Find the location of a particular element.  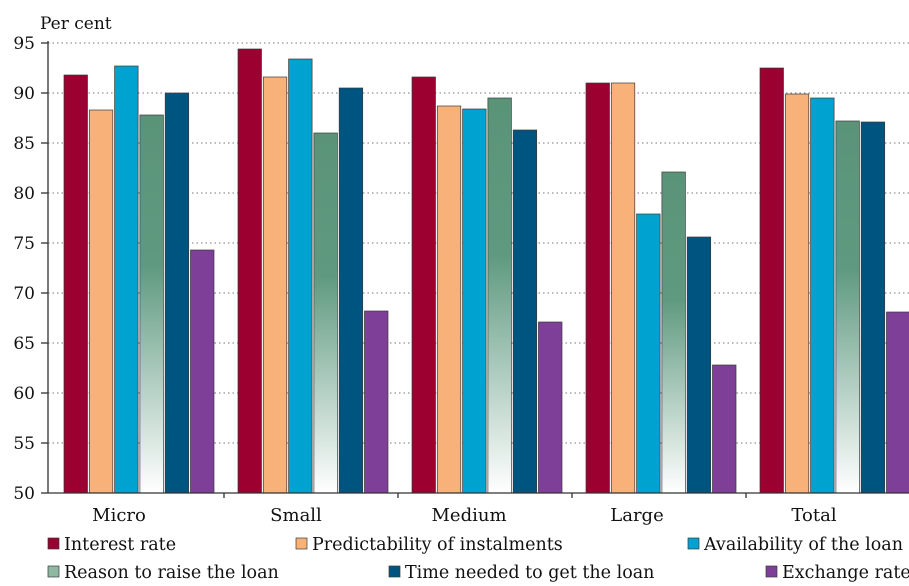

legend-label: Predictability of instalments is located at coordinates (437, 545).